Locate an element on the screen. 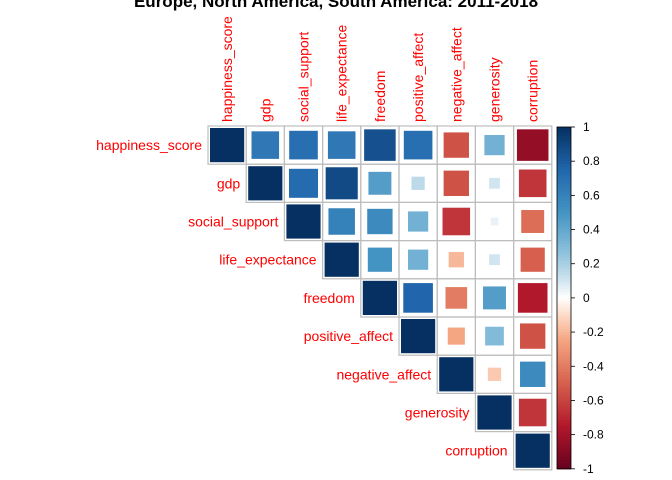 The image size is (672, 480). corr-cell-positive_affect-corruption is located at coordinates (533, 336).